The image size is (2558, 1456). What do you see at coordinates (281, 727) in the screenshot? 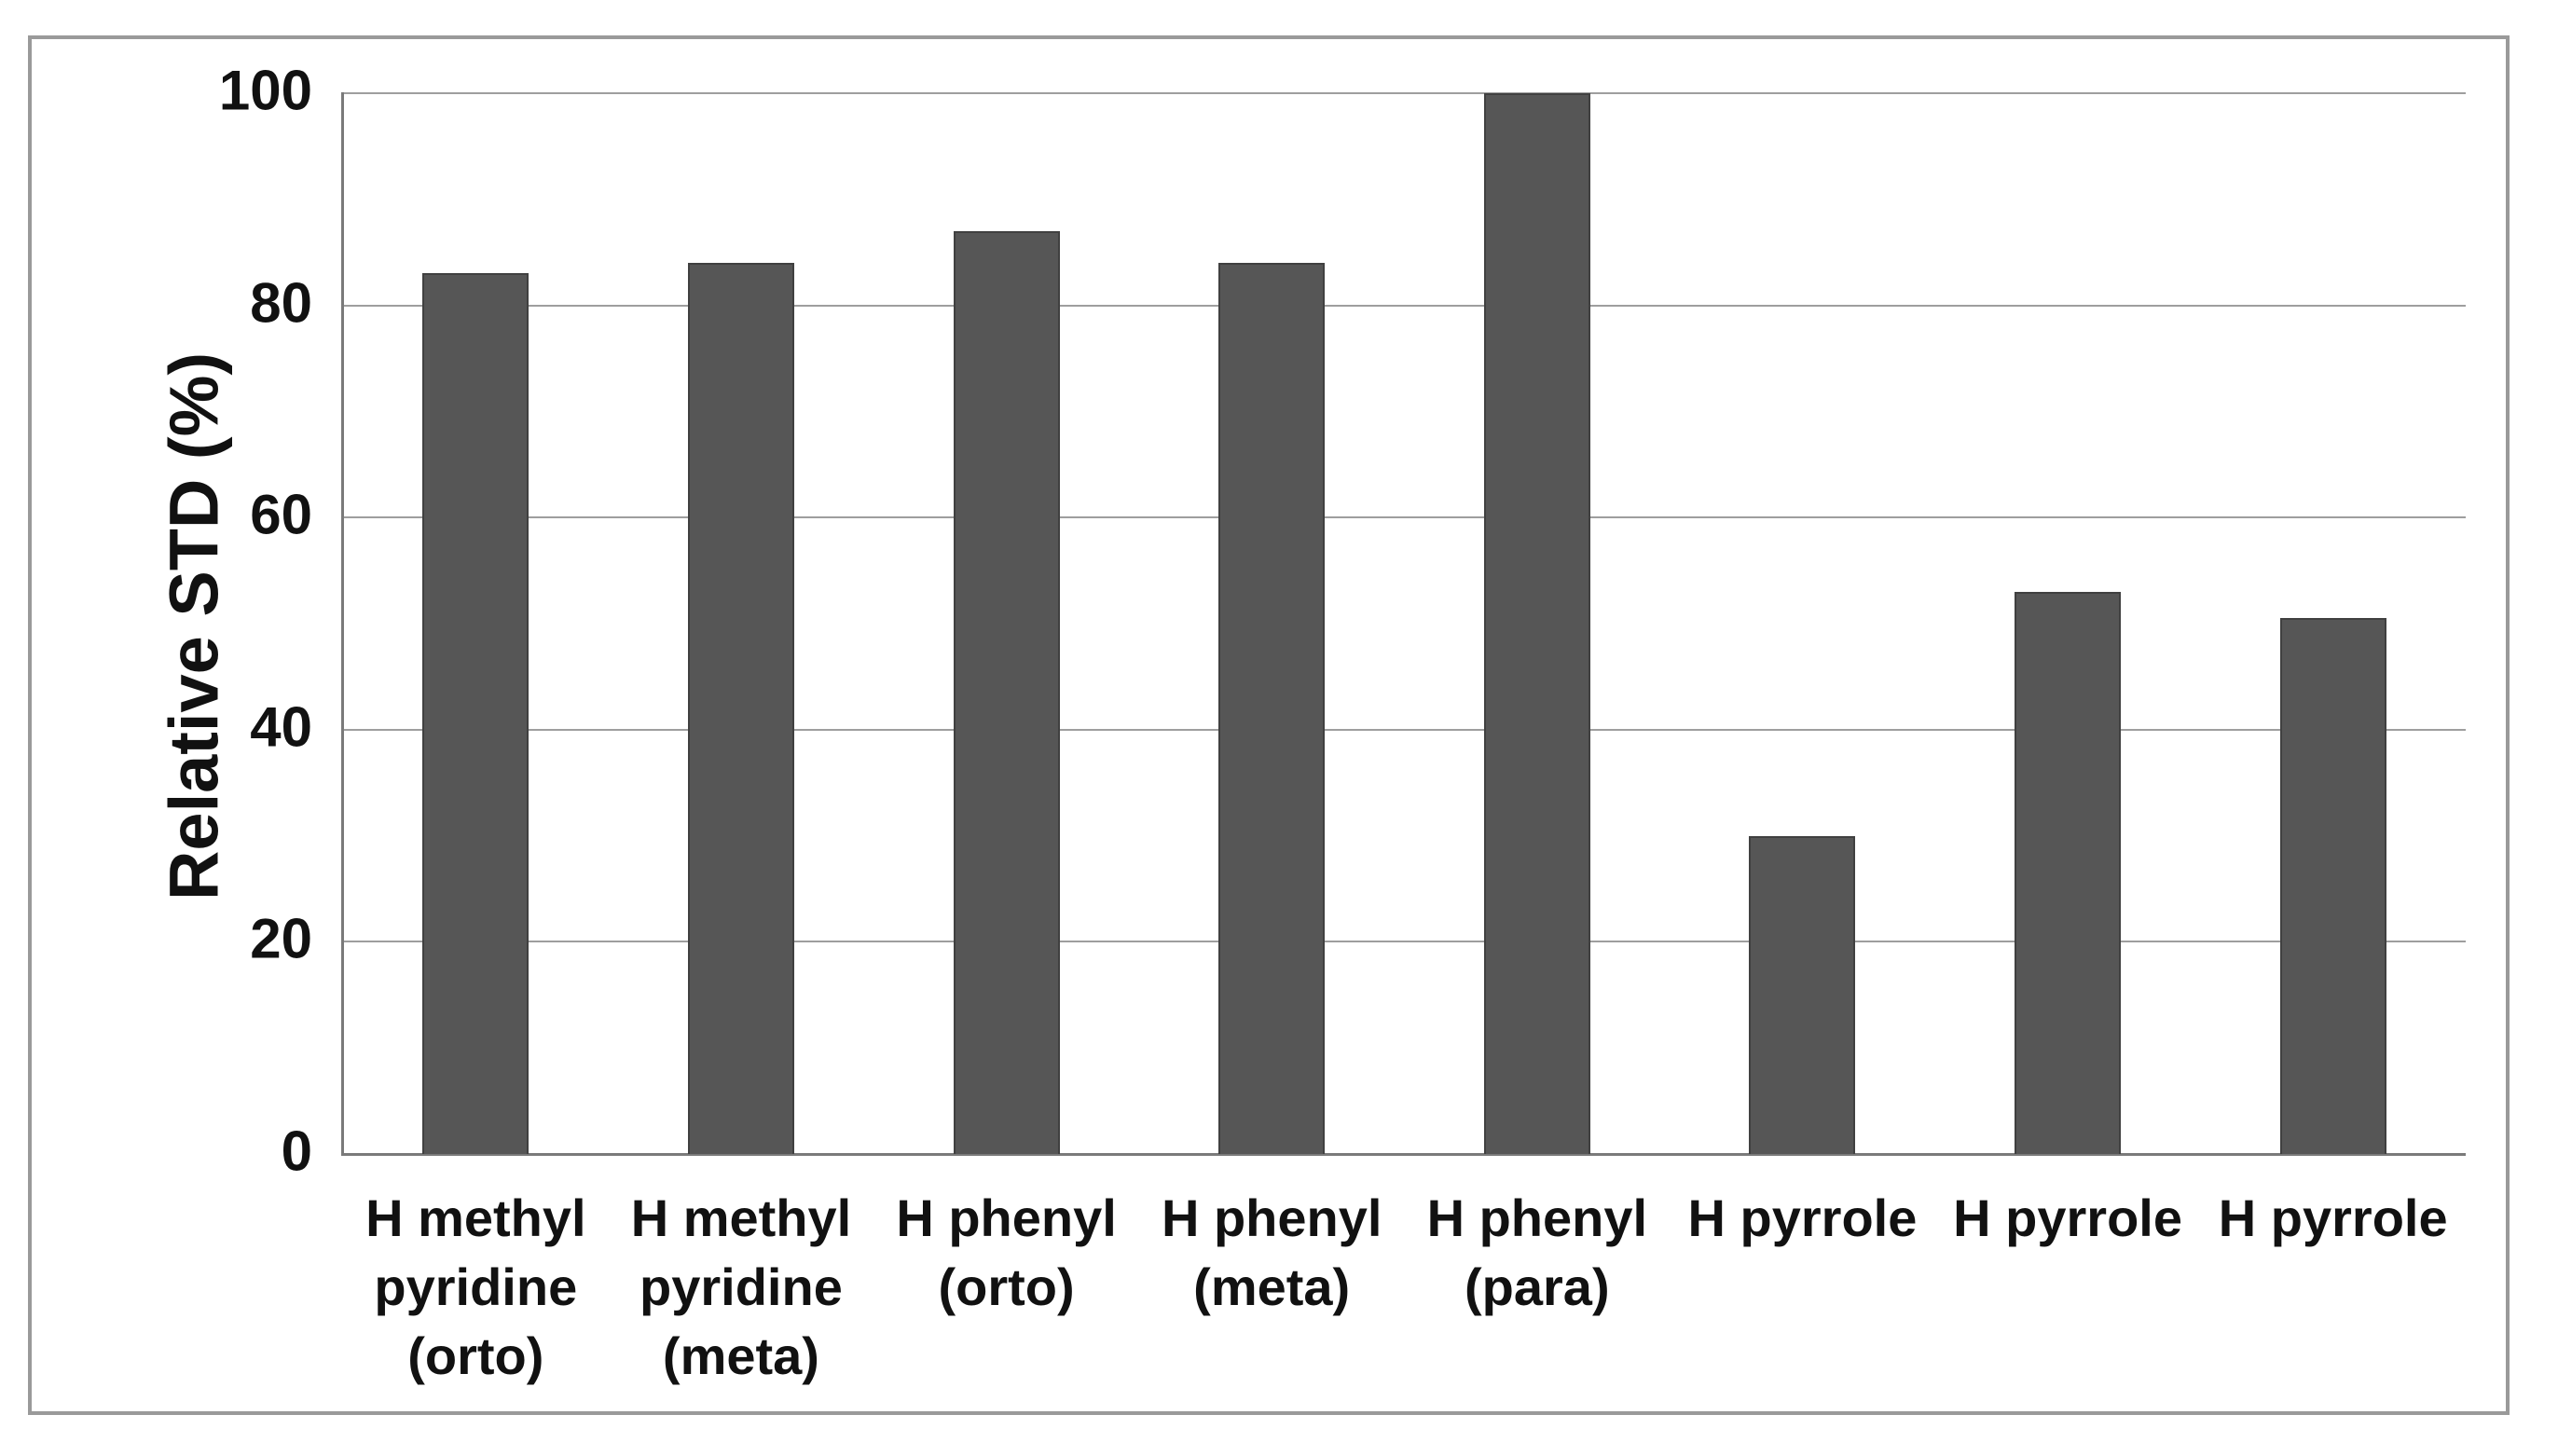
I see `y-tick-label-40: 40` at bounding box center [281, 727].